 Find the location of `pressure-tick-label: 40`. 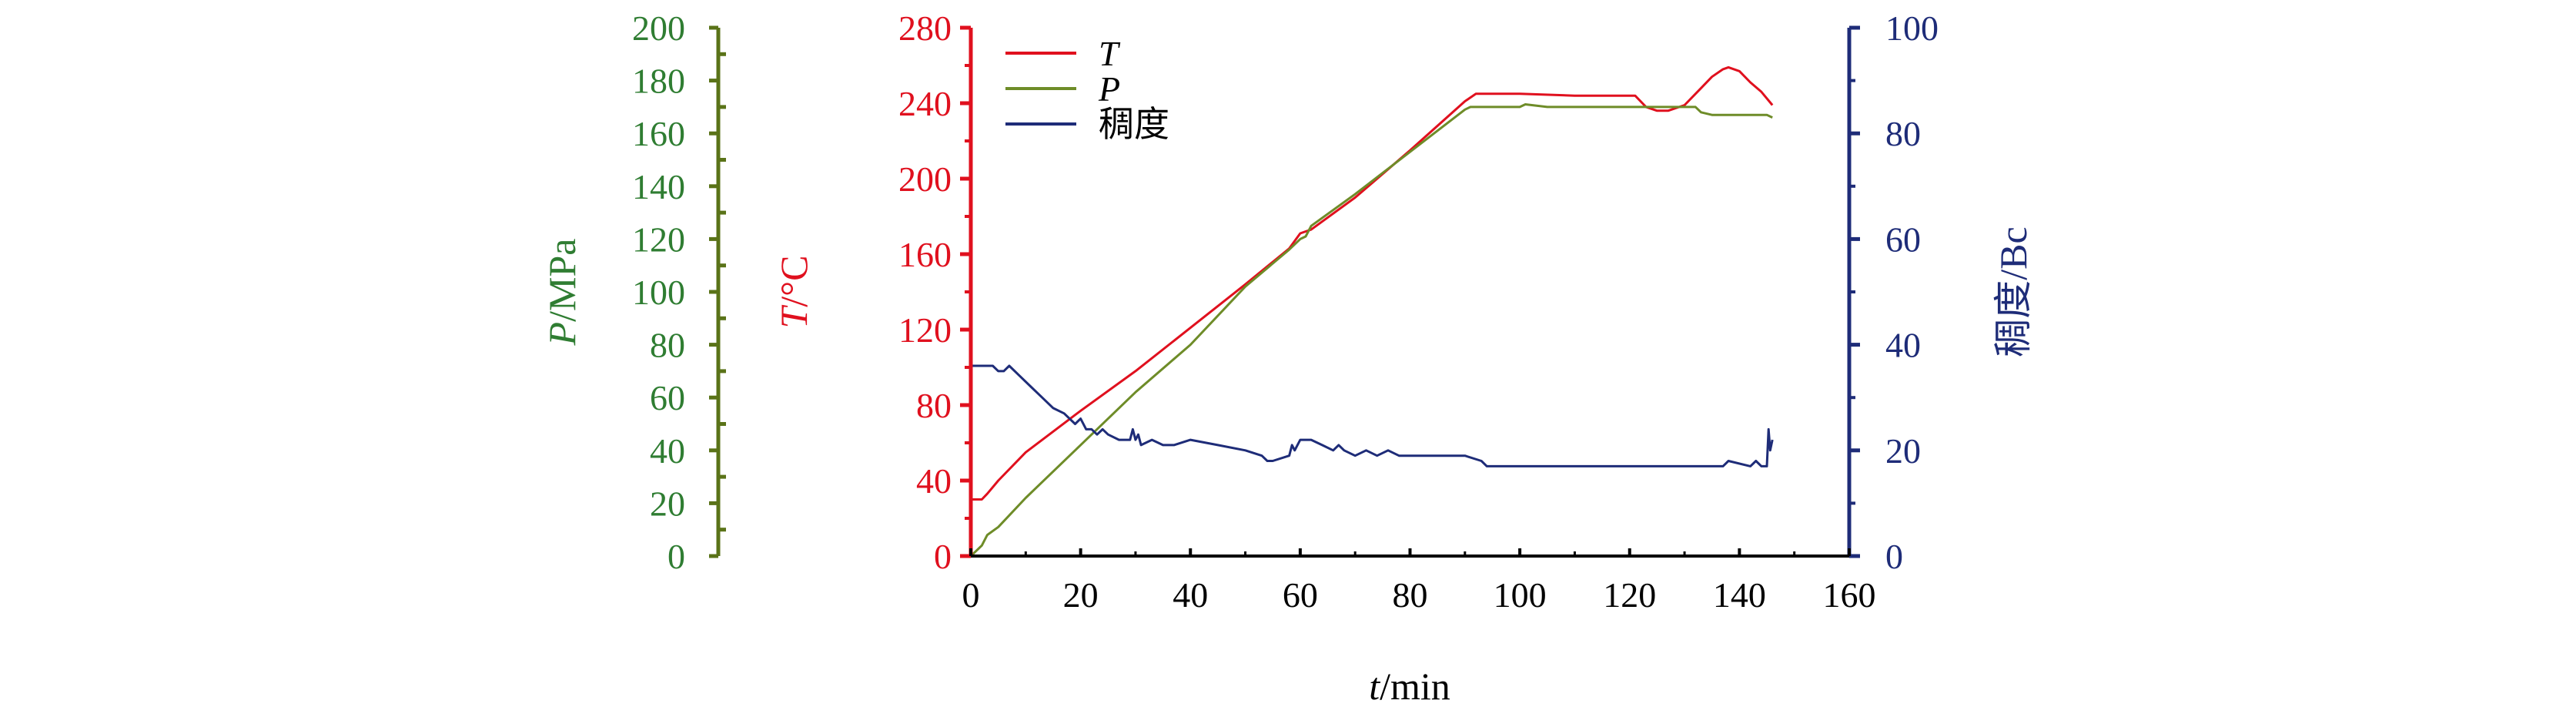

pressure-tick-label: 40 is located at coordinates (668, 451).